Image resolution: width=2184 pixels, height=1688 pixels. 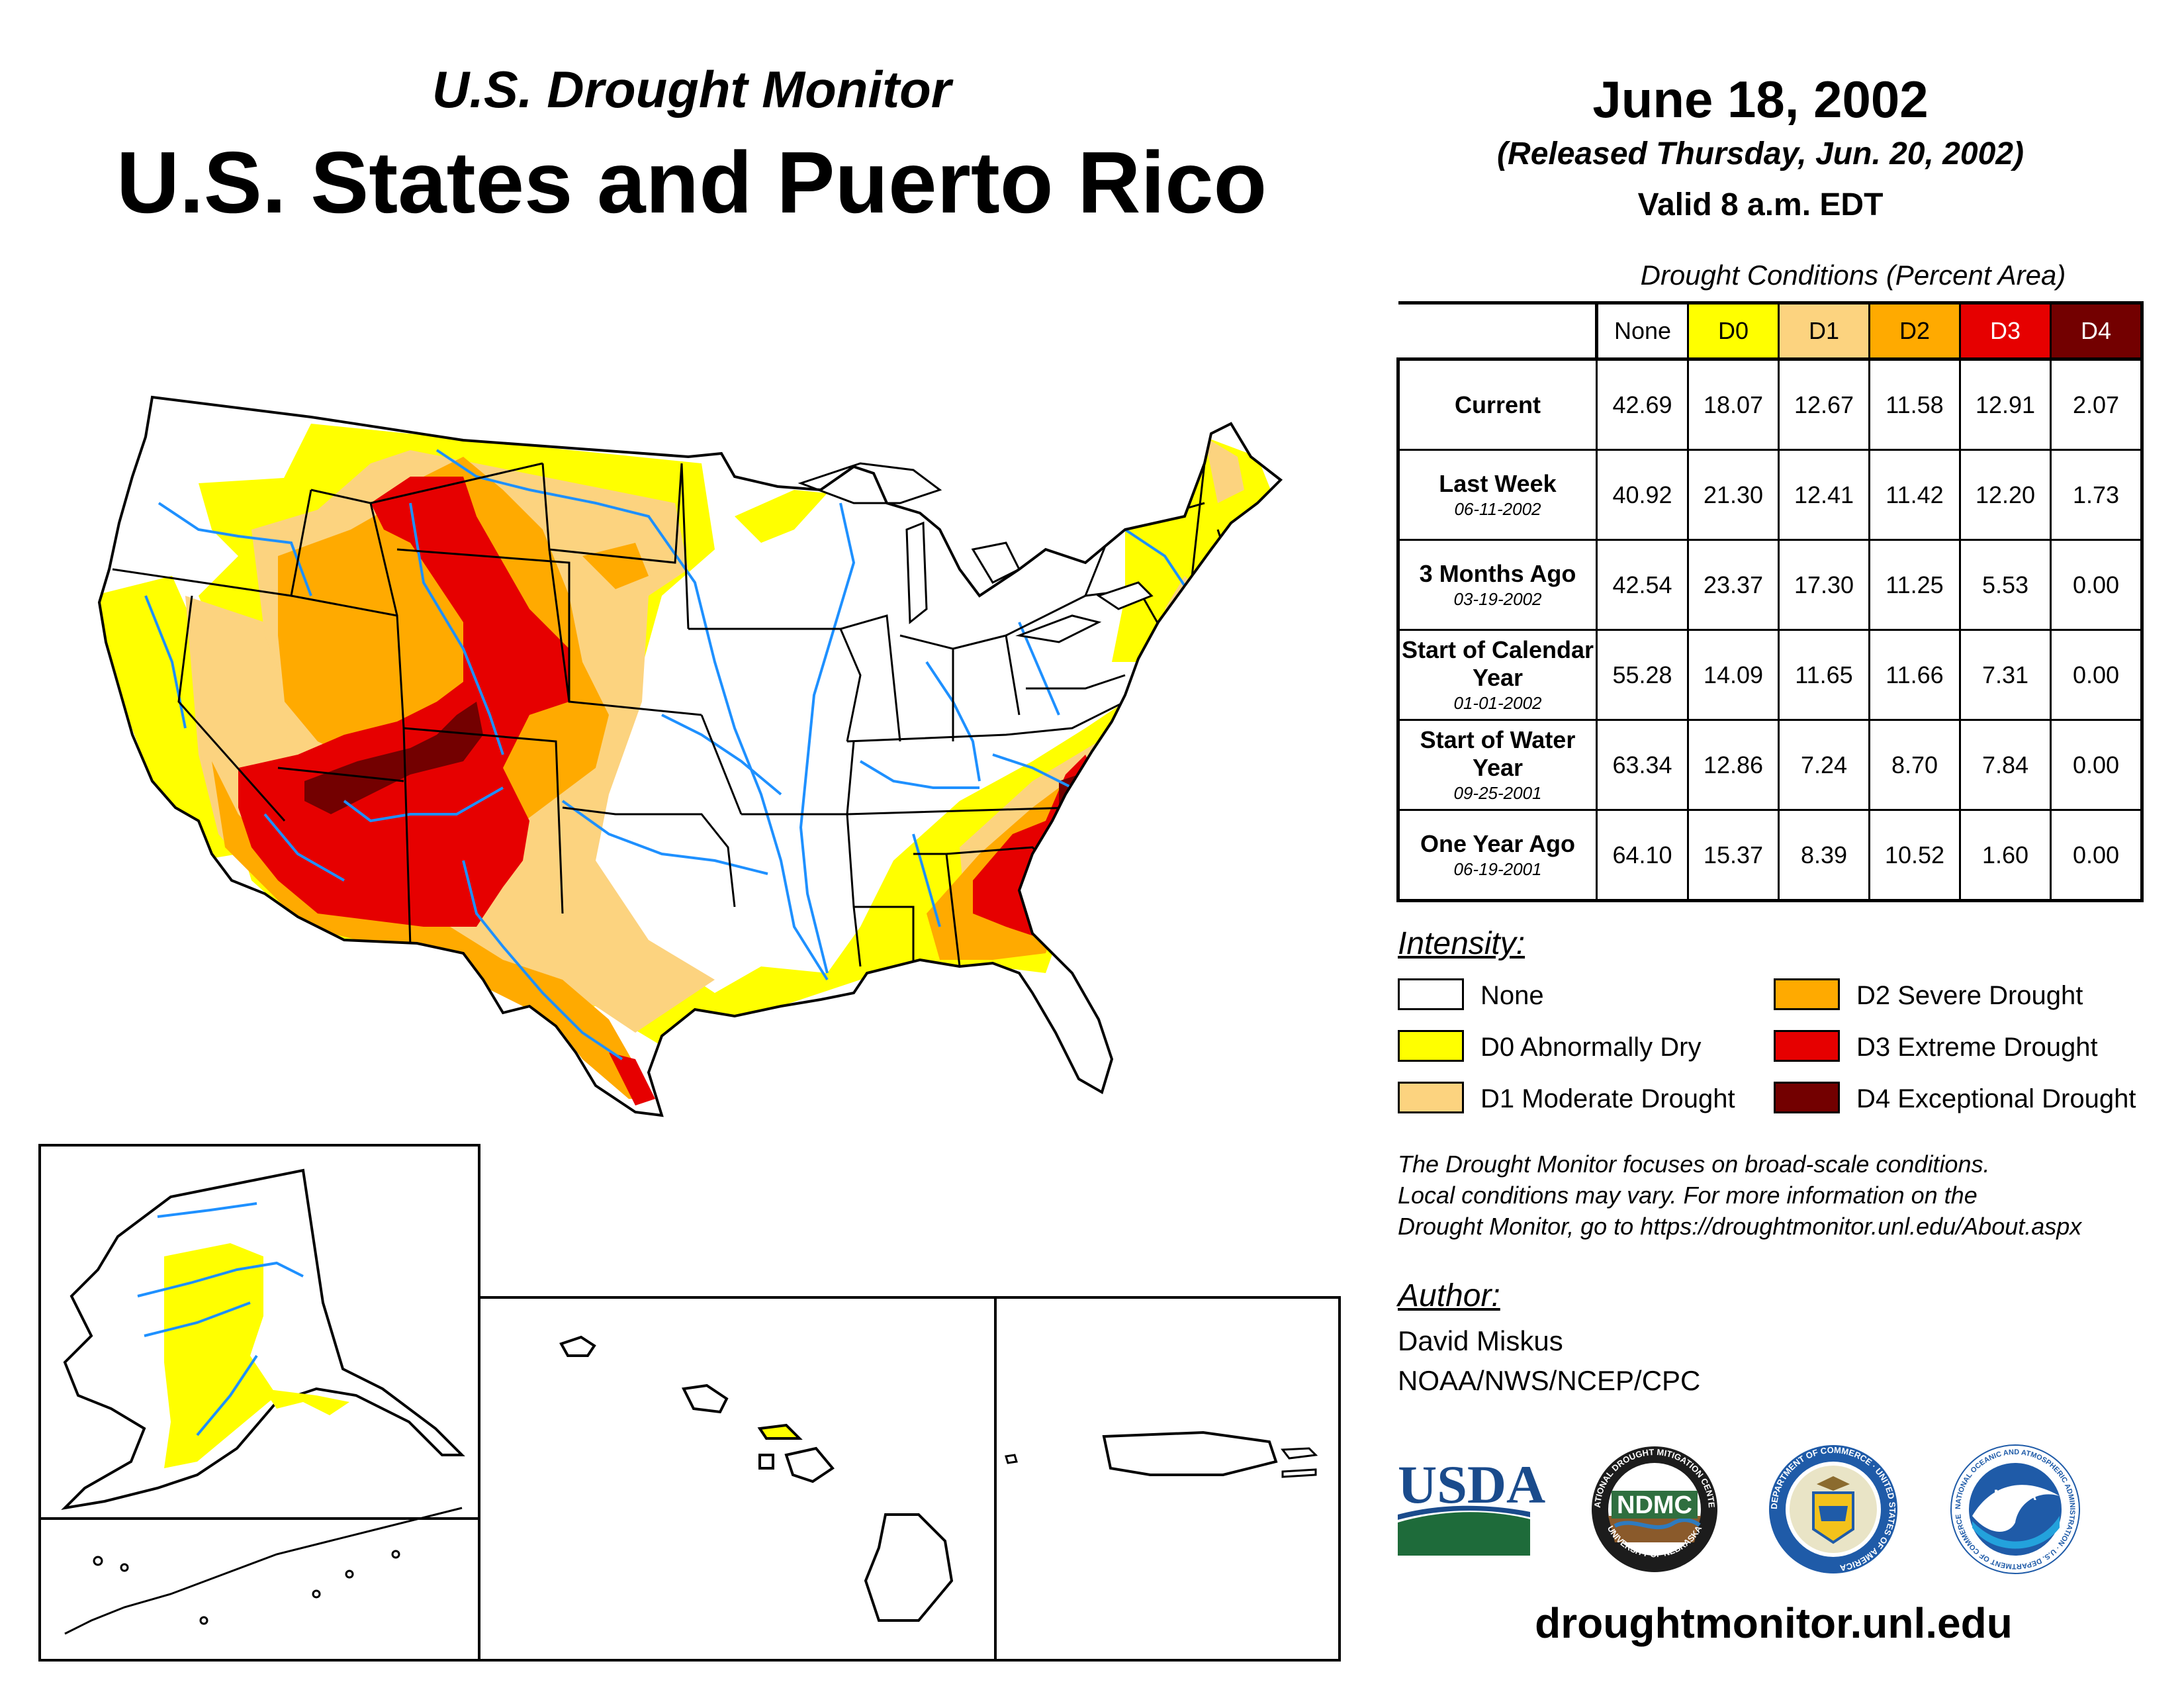 I want to click on row-label: Start of Calendar Year 01-01-2002, so click(x=1497, y=675).